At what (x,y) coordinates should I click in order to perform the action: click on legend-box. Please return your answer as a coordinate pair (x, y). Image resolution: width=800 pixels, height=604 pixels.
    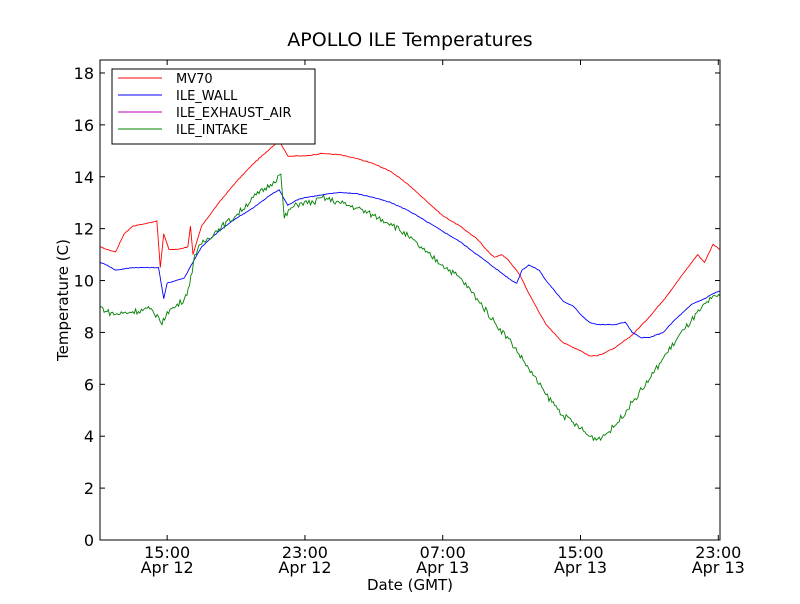
    Looking at the image, I should click on (213, 106).